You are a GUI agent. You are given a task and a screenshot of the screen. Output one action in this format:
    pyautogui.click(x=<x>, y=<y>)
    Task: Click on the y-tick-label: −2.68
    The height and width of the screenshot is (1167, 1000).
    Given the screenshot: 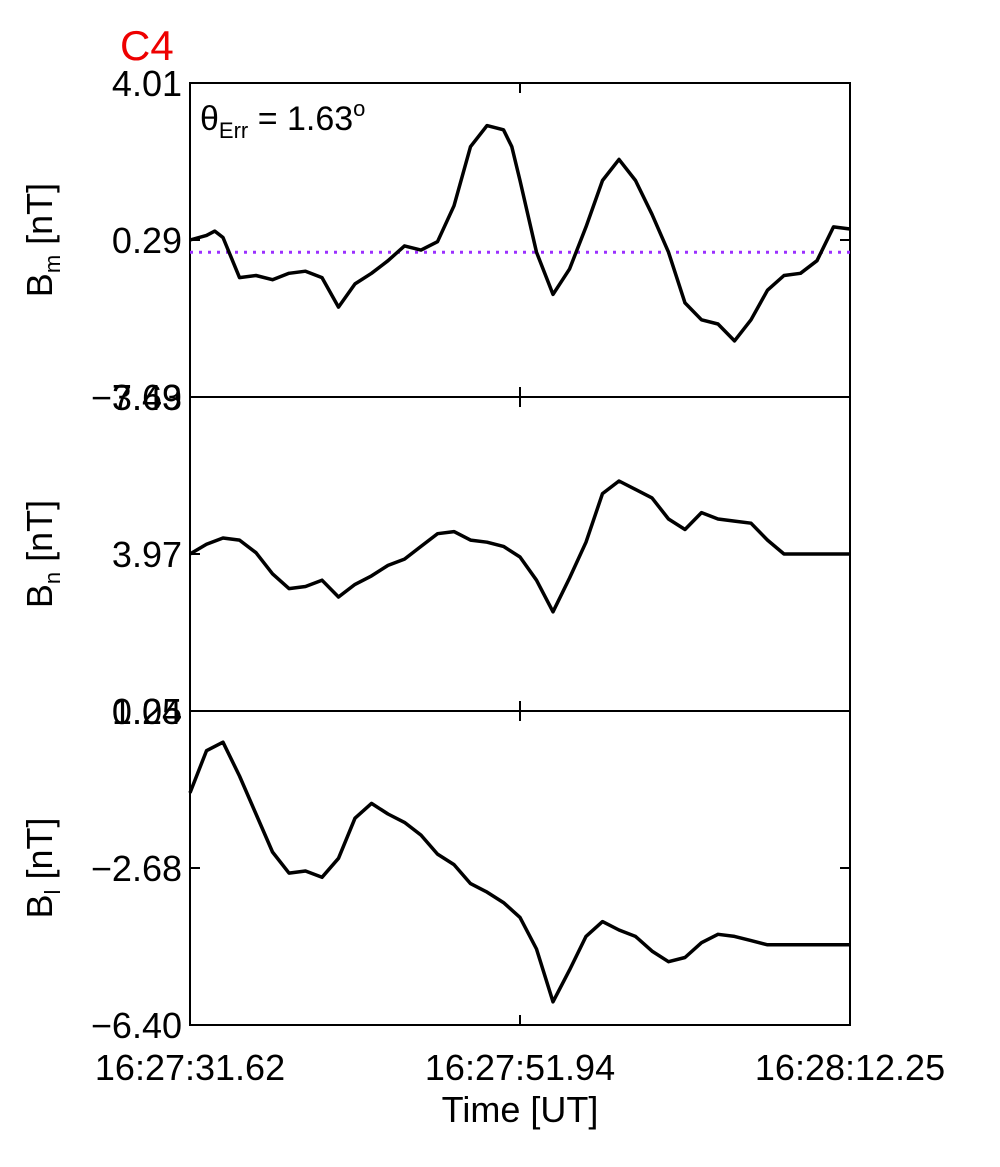 What is the action you would take?
    pyautogui.click(x=136, y=868)
    